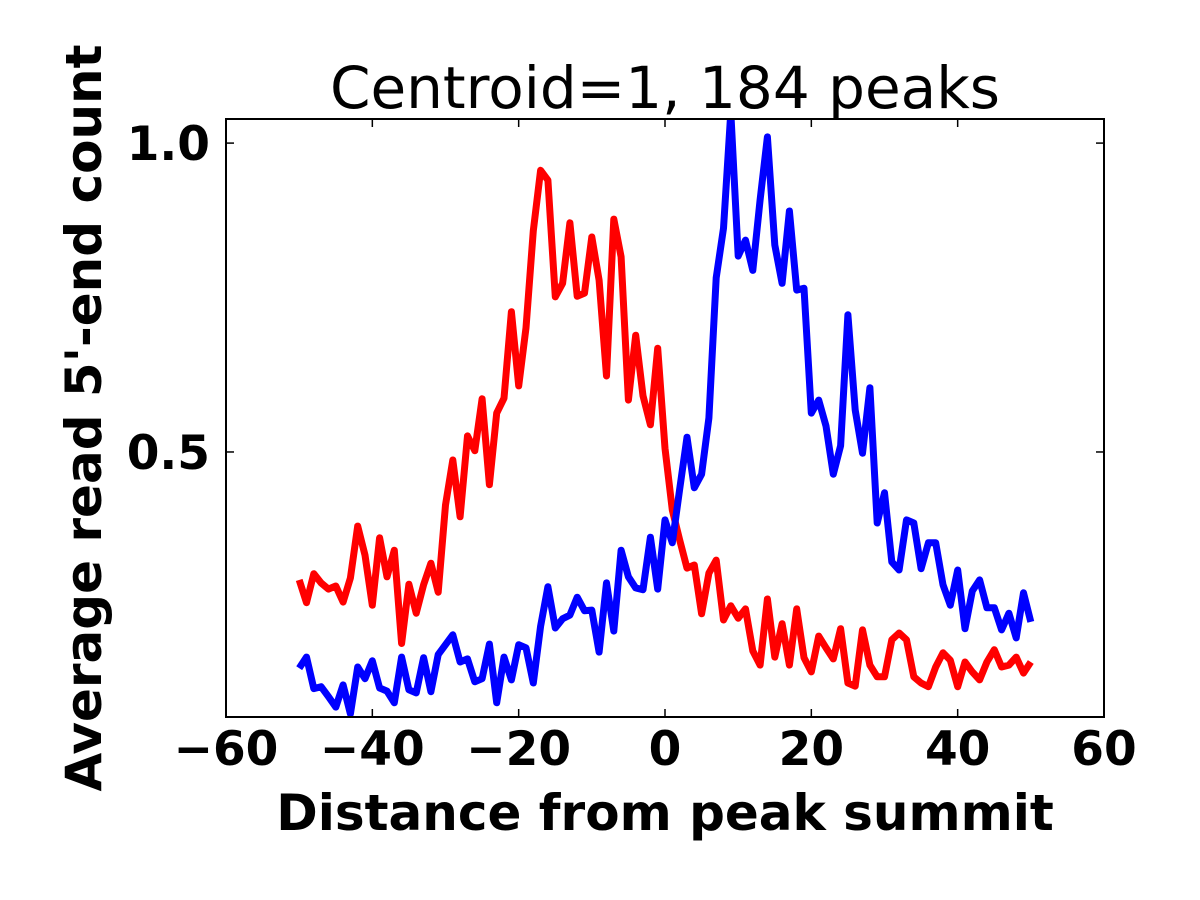  What do you see at coordinates (168, 144) in the screenshot?
I see `y-tick-label: 1.0` at bounding box center [168, 144].